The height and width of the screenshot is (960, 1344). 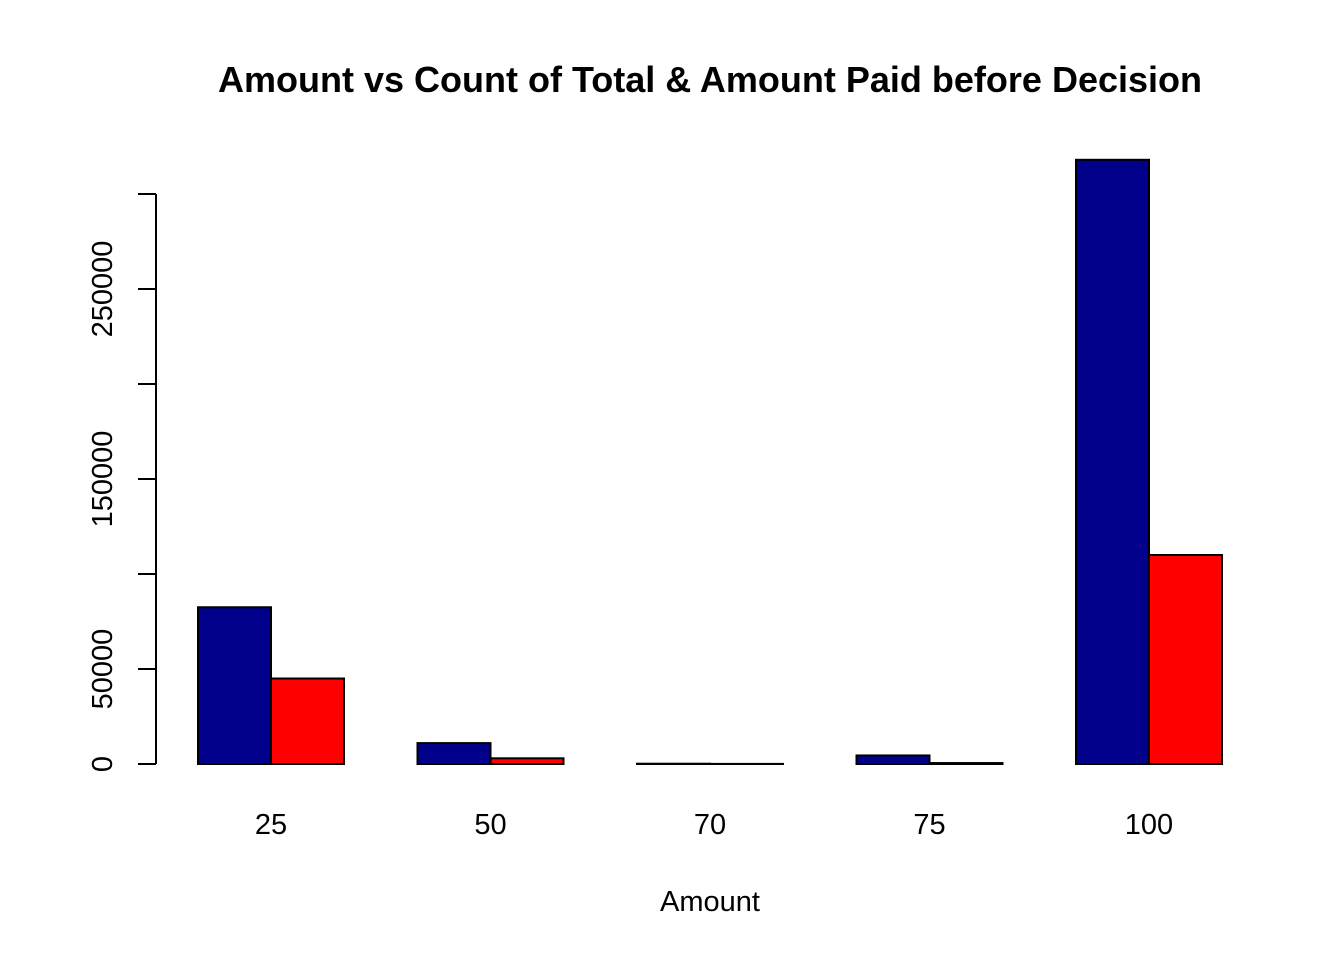 What do you see at coordinates (271, 825) in the screenshot?
I see `x-tick-label: 25` at bounding box center [271, 825].